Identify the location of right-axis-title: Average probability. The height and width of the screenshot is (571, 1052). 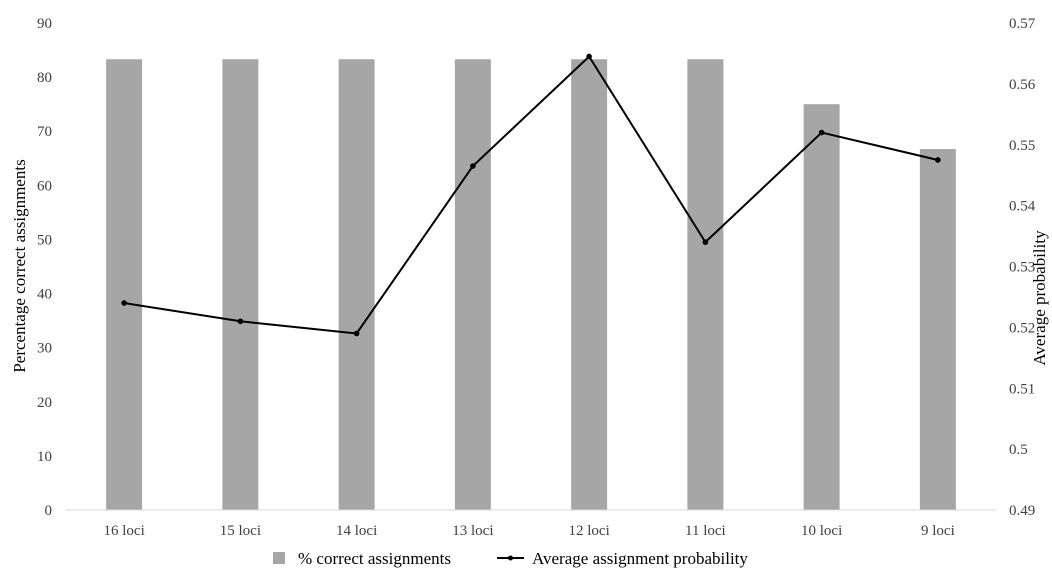
(1039, 298).